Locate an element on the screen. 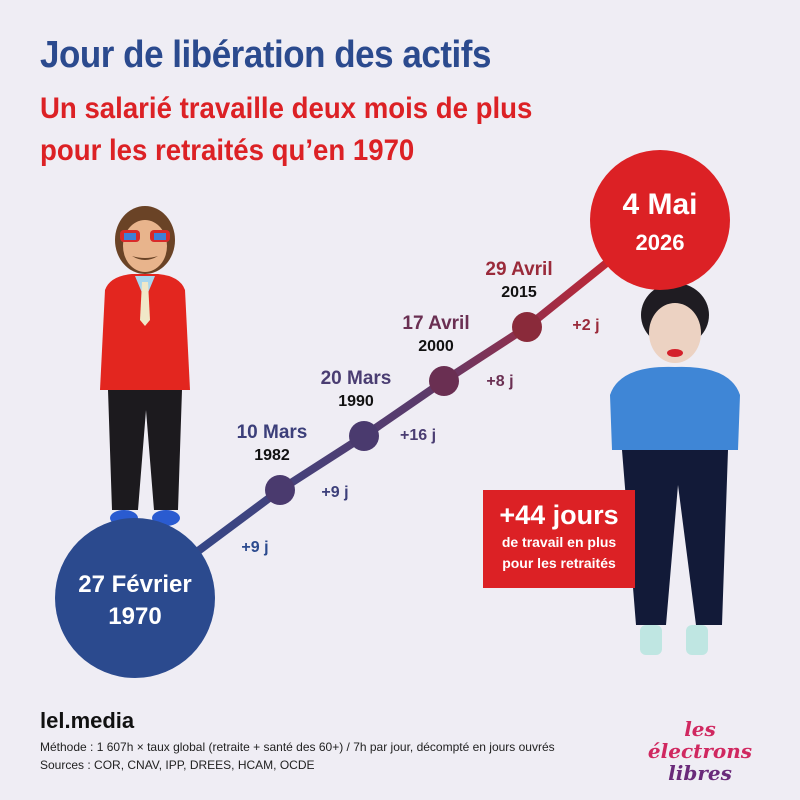 The width and height of the screenshot is (800, 800). timeline-point-1970 is located at coordinates (135, 598).